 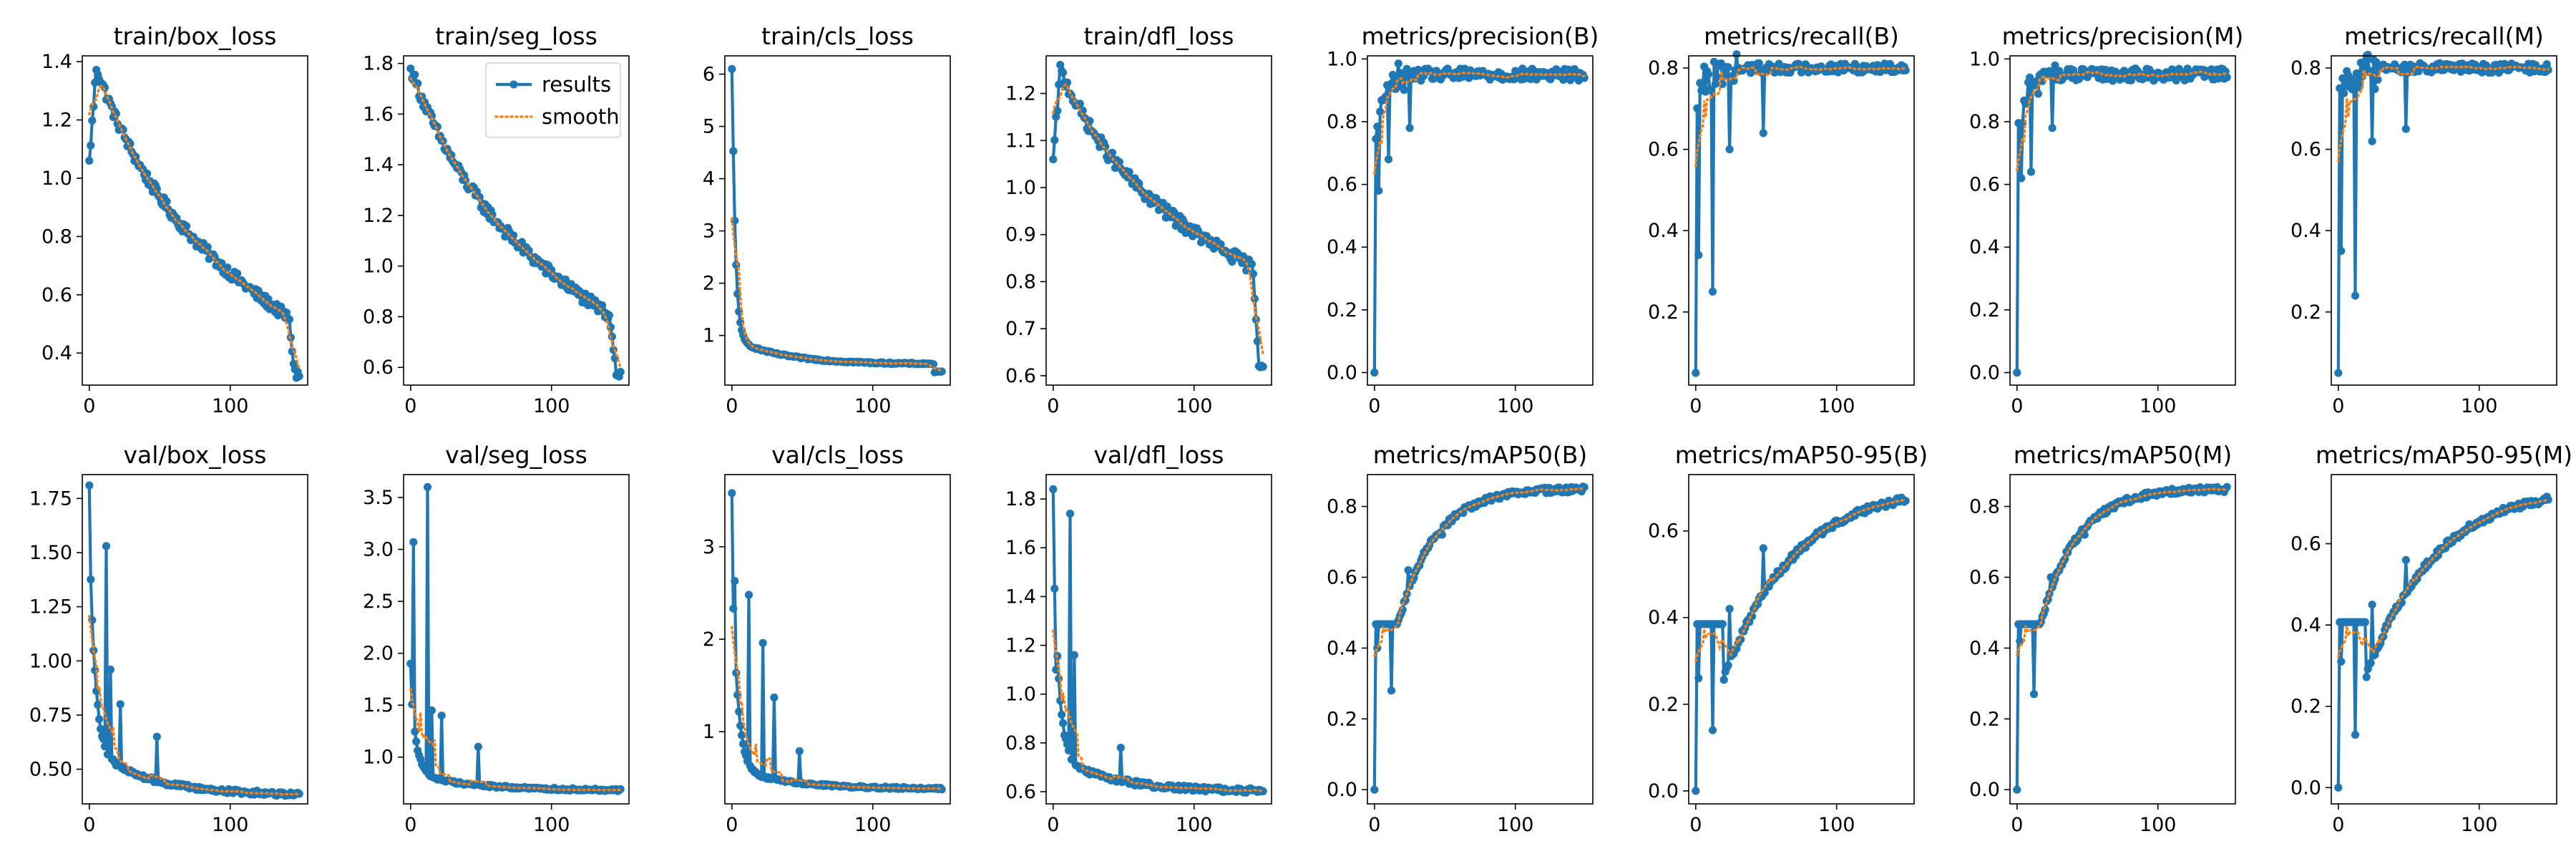 I want to click on y-tick-label: 0.75, so click(x=50, y=715).